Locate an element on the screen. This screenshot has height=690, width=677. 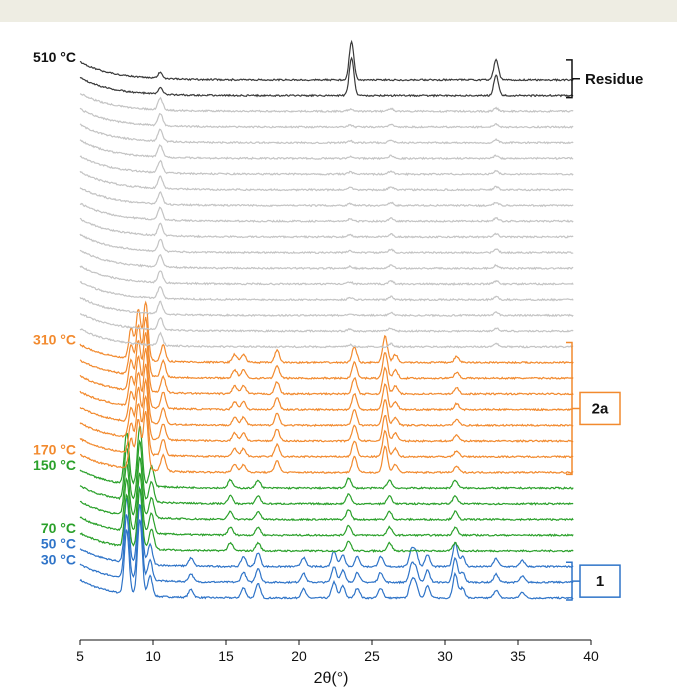
temperature-label: 510 °C is located at coordinates (54, 57).